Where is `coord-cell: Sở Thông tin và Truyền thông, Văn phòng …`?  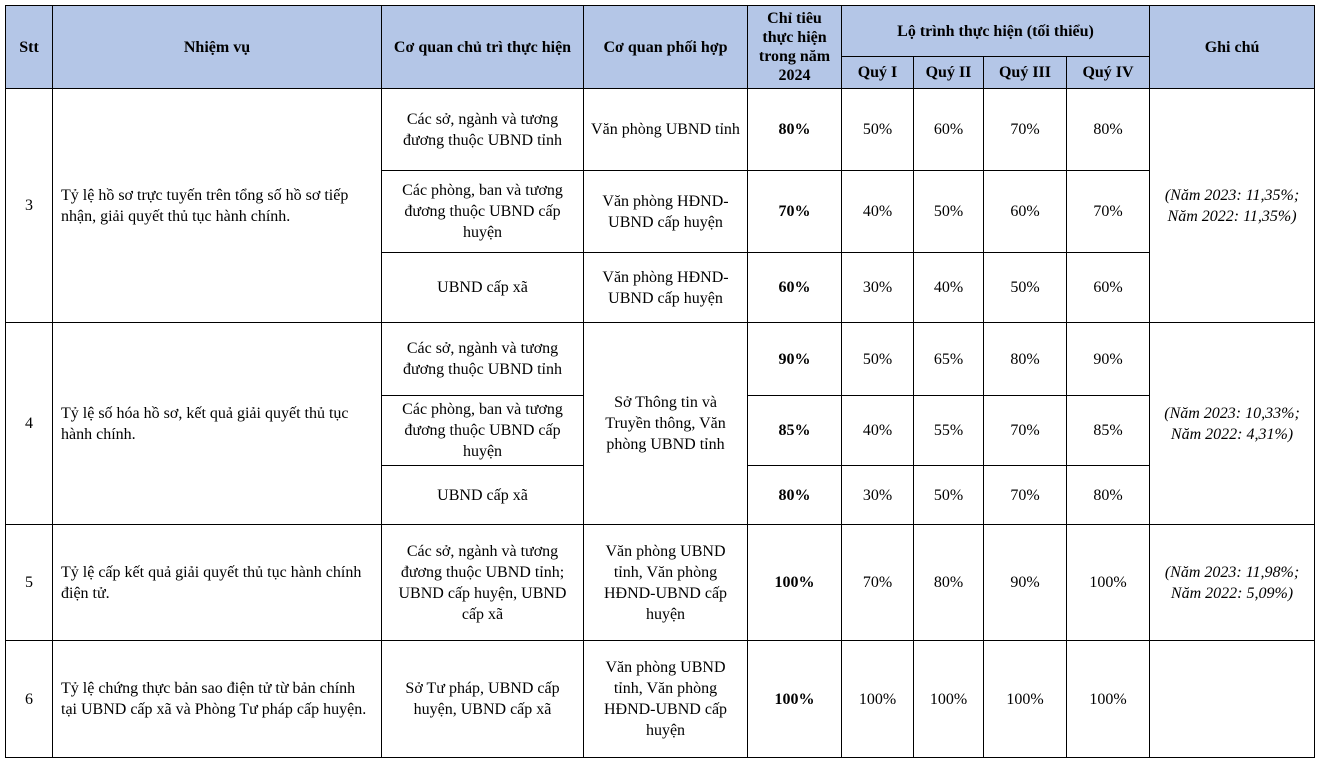 coord-cell: Sở Thông tin và Truyền thông, Văn phòng … is located at coordinates (665, 423).